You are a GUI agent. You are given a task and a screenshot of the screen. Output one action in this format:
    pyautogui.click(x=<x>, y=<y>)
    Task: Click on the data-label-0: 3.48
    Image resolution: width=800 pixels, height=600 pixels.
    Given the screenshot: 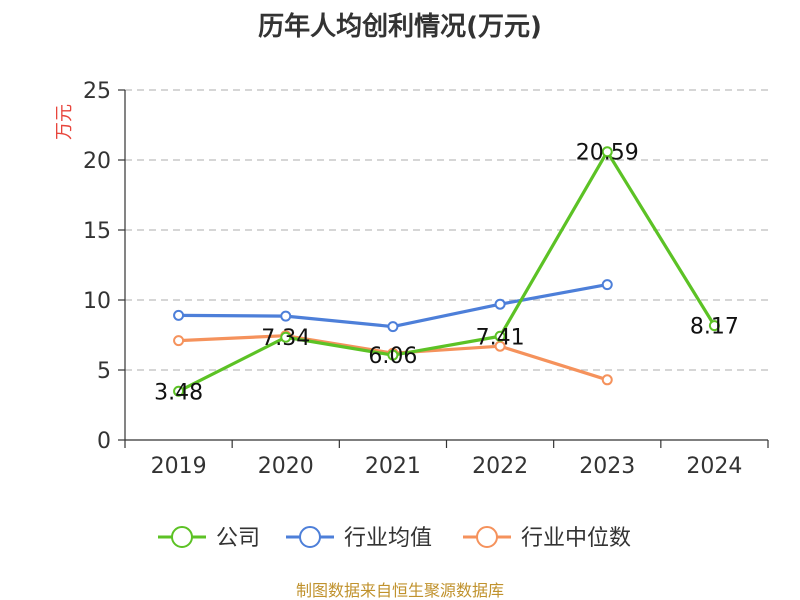 What is the action you would take?
    pyautogui.click(x=178, y=392)
    